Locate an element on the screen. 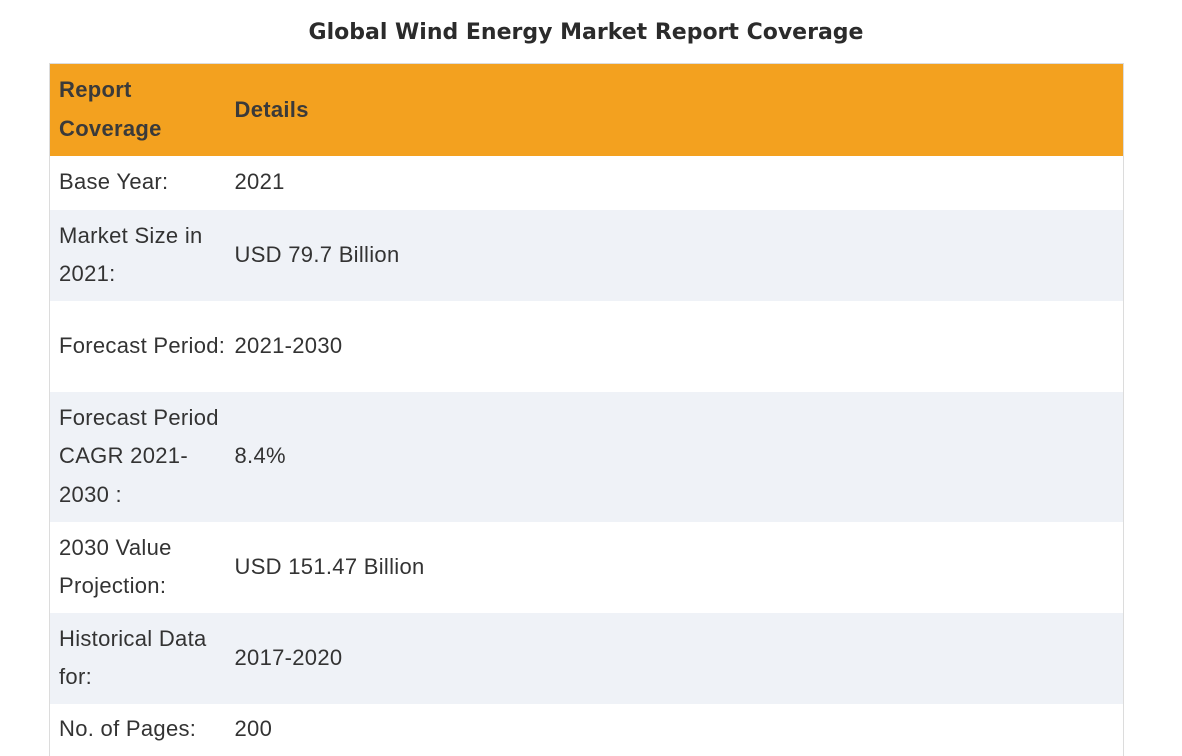 The width and height of the screenshot is (1182, 756). table-row: Historical Data for: 2017-2020 is located at coordinates (586, 658).